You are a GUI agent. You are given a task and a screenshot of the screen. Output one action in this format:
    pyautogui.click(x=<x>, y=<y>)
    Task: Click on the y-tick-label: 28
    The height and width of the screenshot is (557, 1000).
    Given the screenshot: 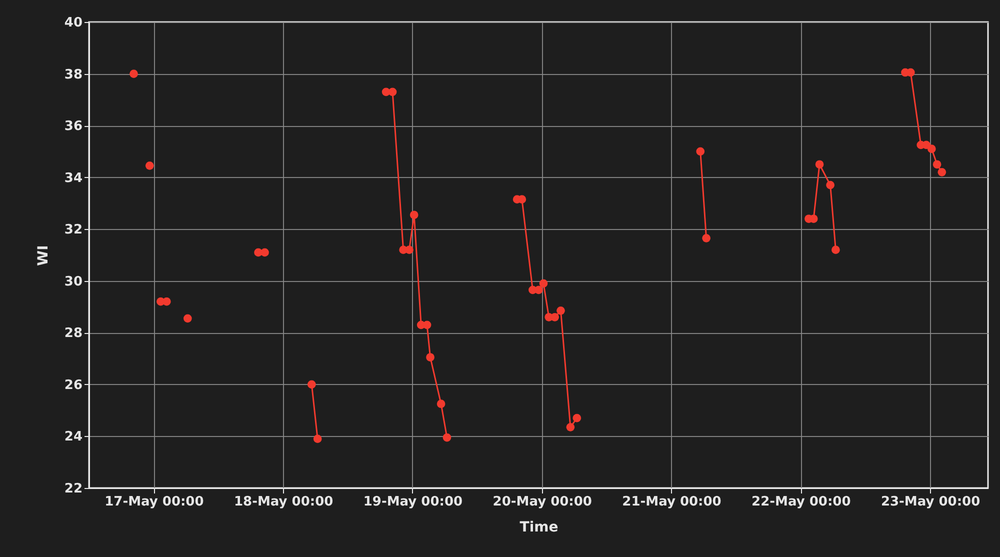 What is the action you would take?
    pyautogui.click(x=73, y=334)
    